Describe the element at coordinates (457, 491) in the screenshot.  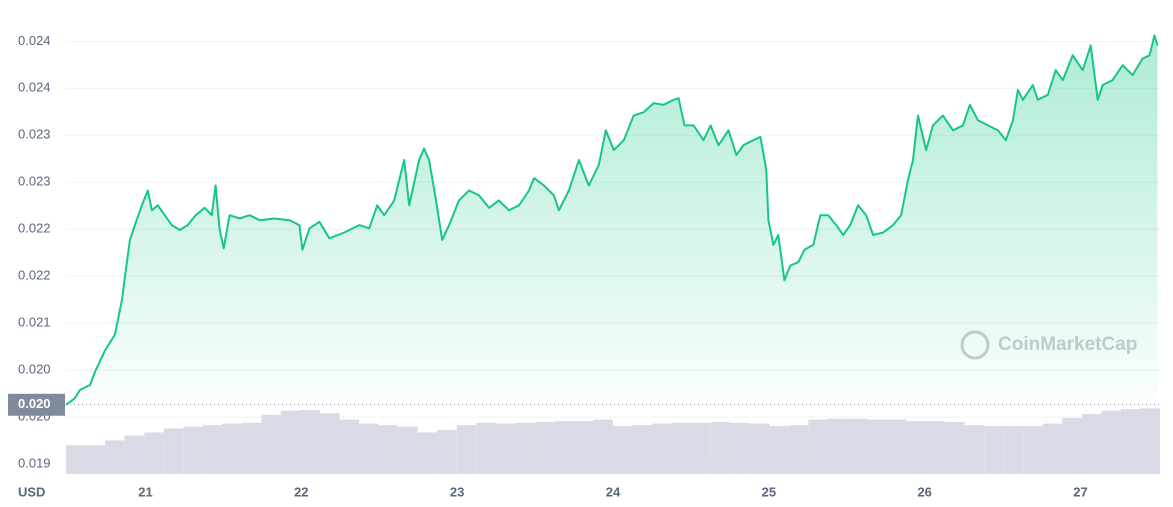
I see `x-tick-label: 23` at that location.